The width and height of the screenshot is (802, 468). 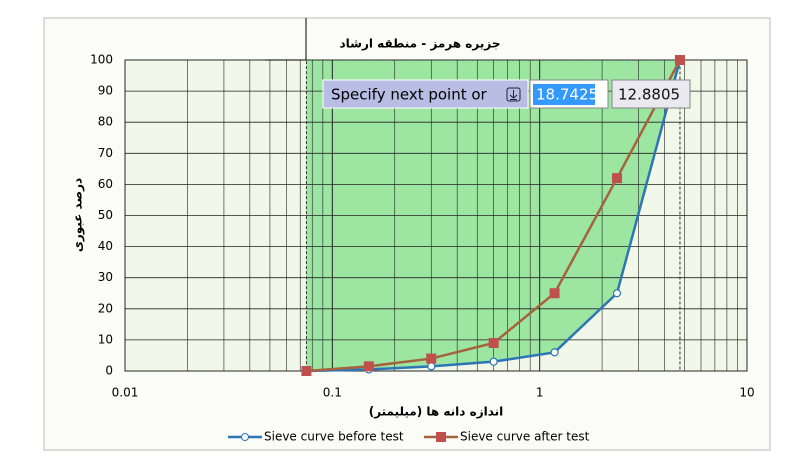 What do you see at coordinates (78, 215) in the screenshot?
I see `y-axis-label: درصد عبوری` at bounding box center [78, 215].